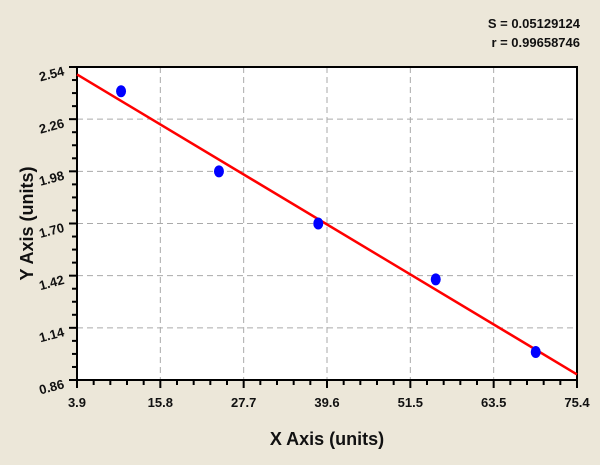  What do you see at coordinates (51, 73) in the screenshot?
I see `y-tick-label: 2.54` at bounding box center [51, 73].